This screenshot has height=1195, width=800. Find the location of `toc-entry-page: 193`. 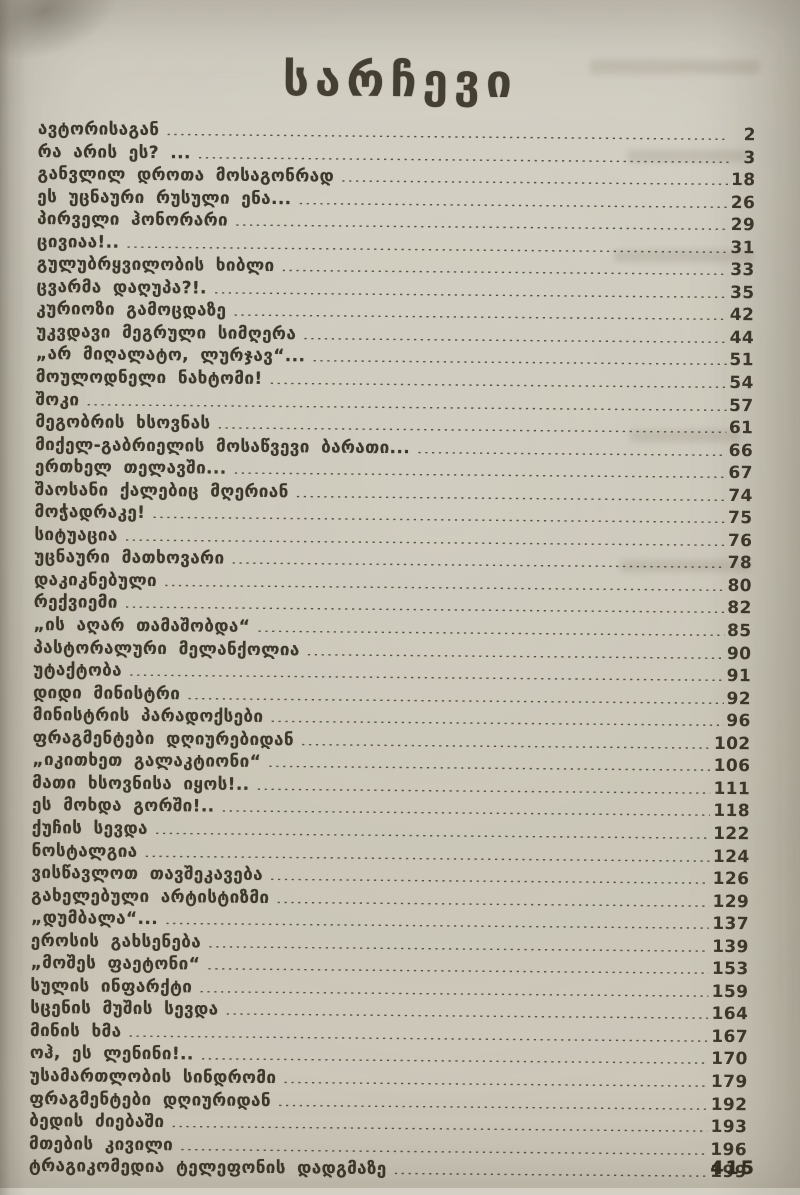

toc-entry-page: 193 is located at coordinates (729, 1127).